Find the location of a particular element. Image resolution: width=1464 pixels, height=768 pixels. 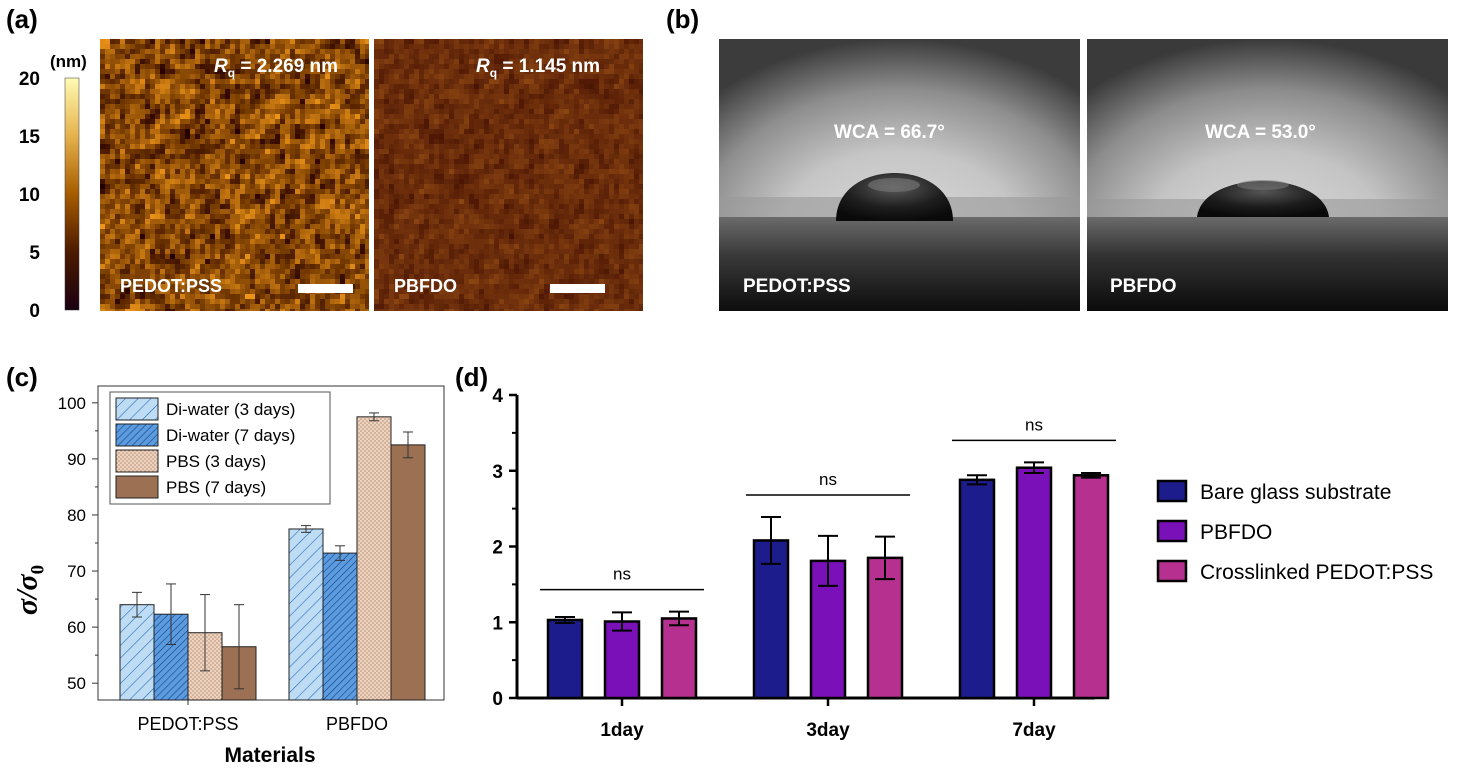

x-axis-title: Materials is located at coordinates (269, 755).